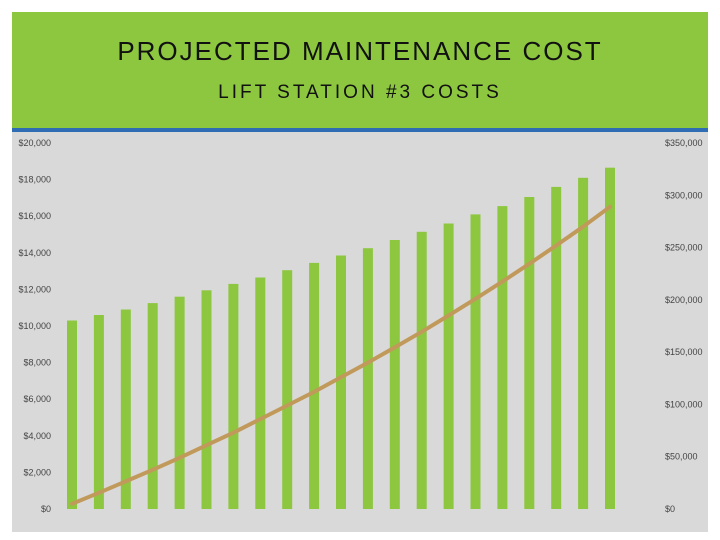  Describe the element at coordinates (684, 300) in the screenshot. I see `right-tick-label: $200,000` at that location.